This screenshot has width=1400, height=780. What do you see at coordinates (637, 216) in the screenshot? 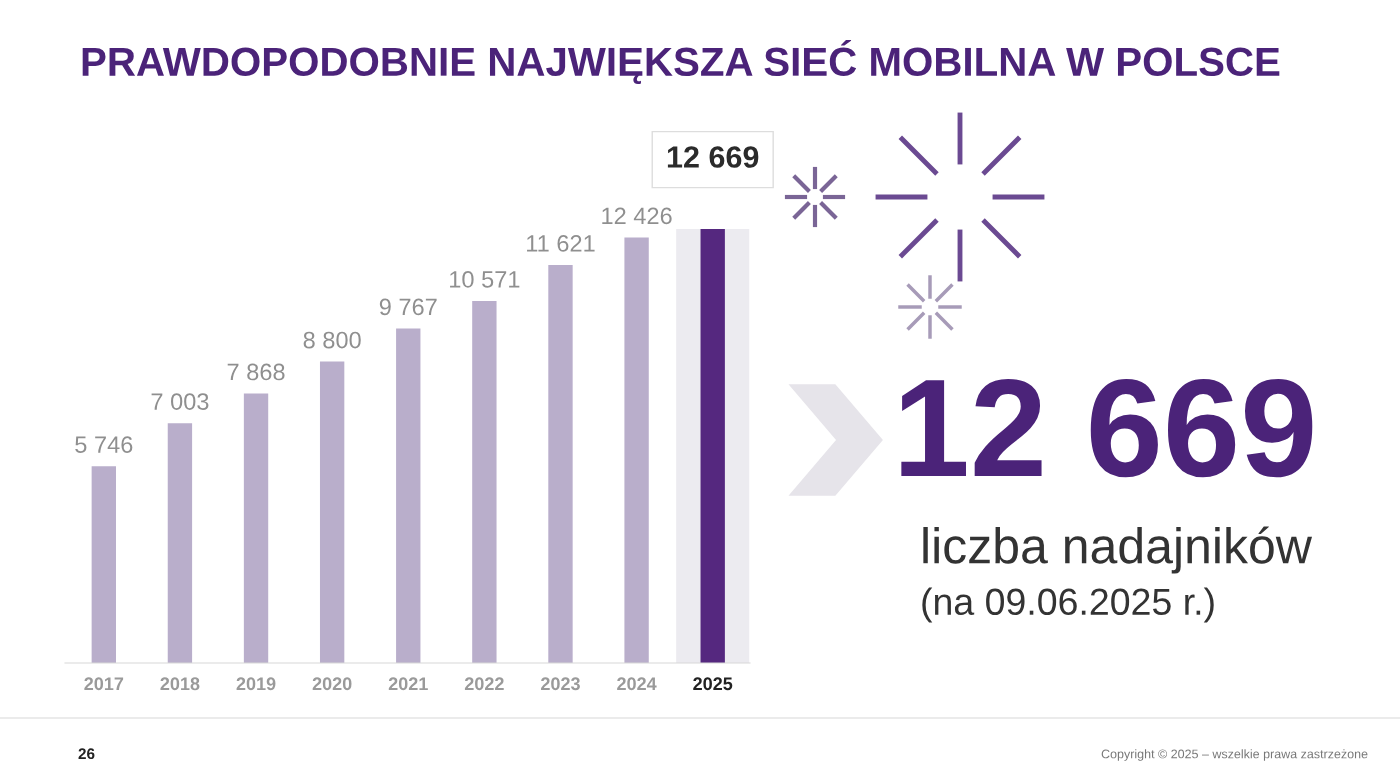
I see `data-label: 12 426` at bounding box center [637, 216].